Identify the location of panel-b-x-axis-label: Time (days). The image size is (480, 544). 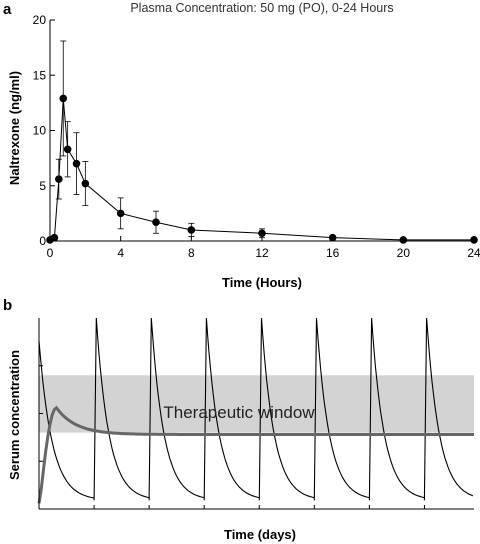
(260, 534).